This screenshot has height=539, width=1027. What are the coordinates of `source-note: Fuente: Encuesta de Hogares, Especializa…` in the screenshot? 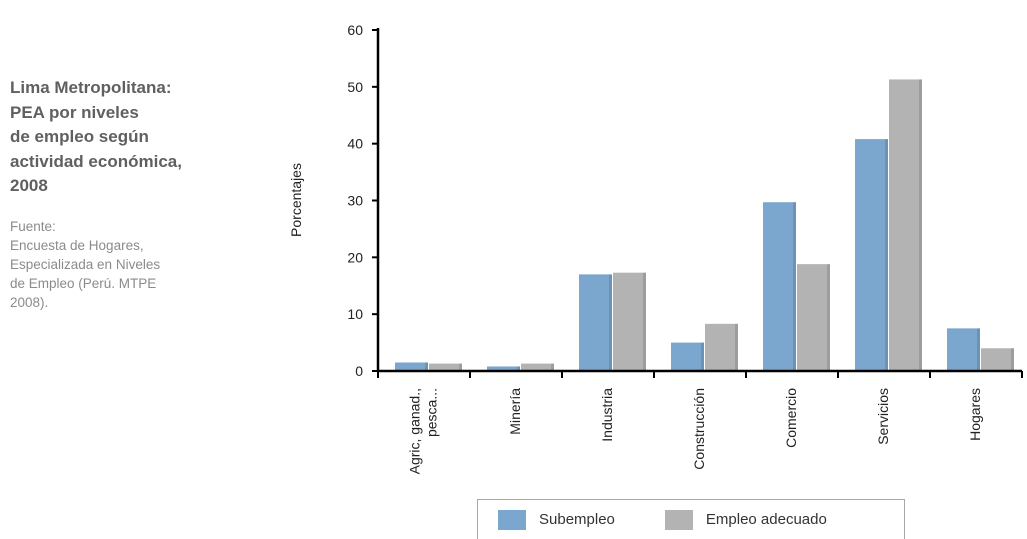 It's located at (85, 264).